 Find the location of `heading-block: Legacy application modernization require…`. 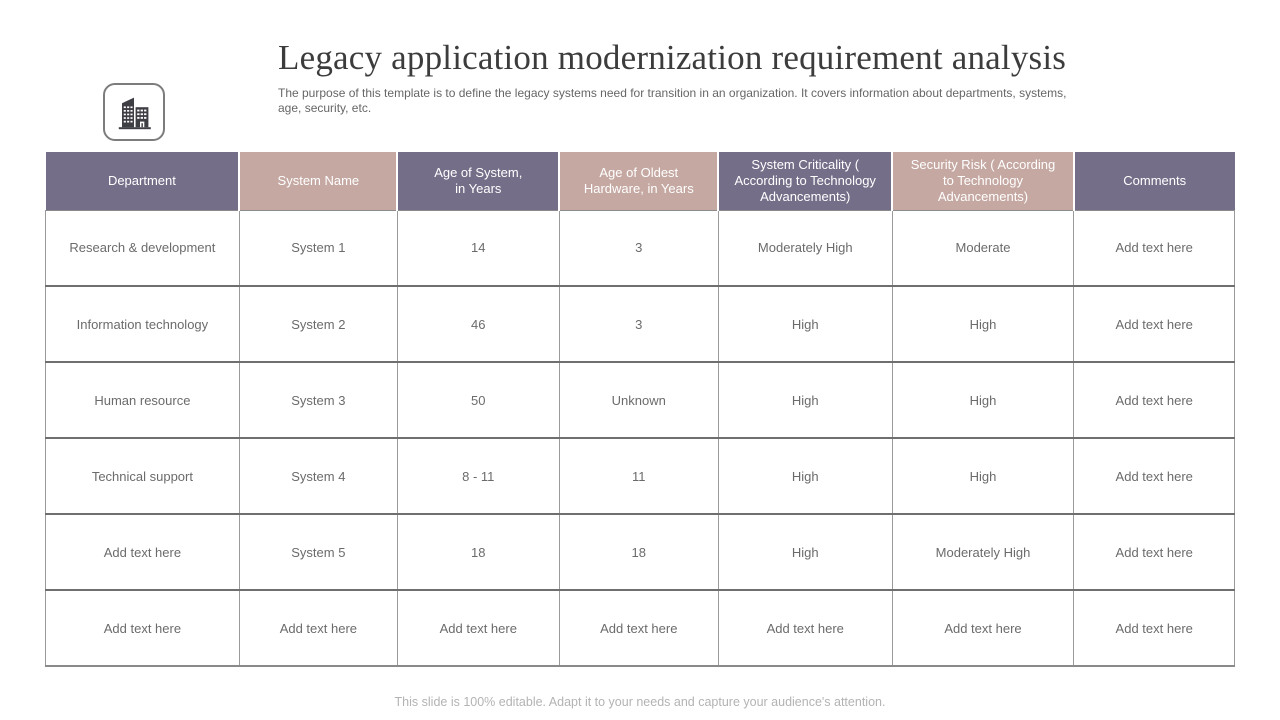

heading-block: Legacy application modernization require… is located at coordinates (748, 77).